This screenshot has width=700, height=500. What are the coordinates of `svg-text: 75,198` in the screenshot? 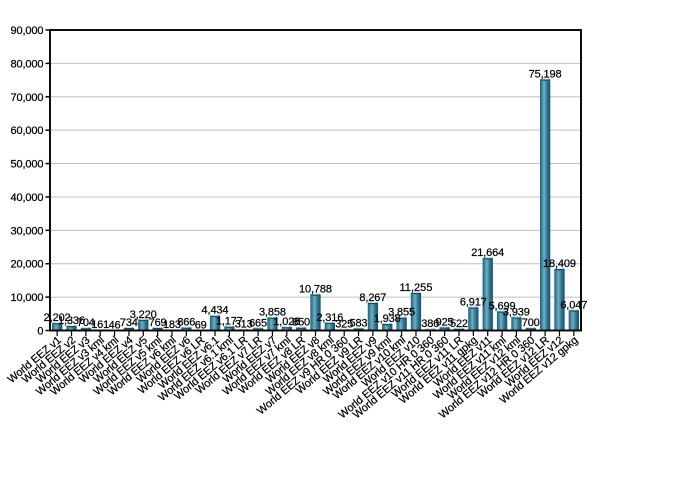 It's located at (545, 74).